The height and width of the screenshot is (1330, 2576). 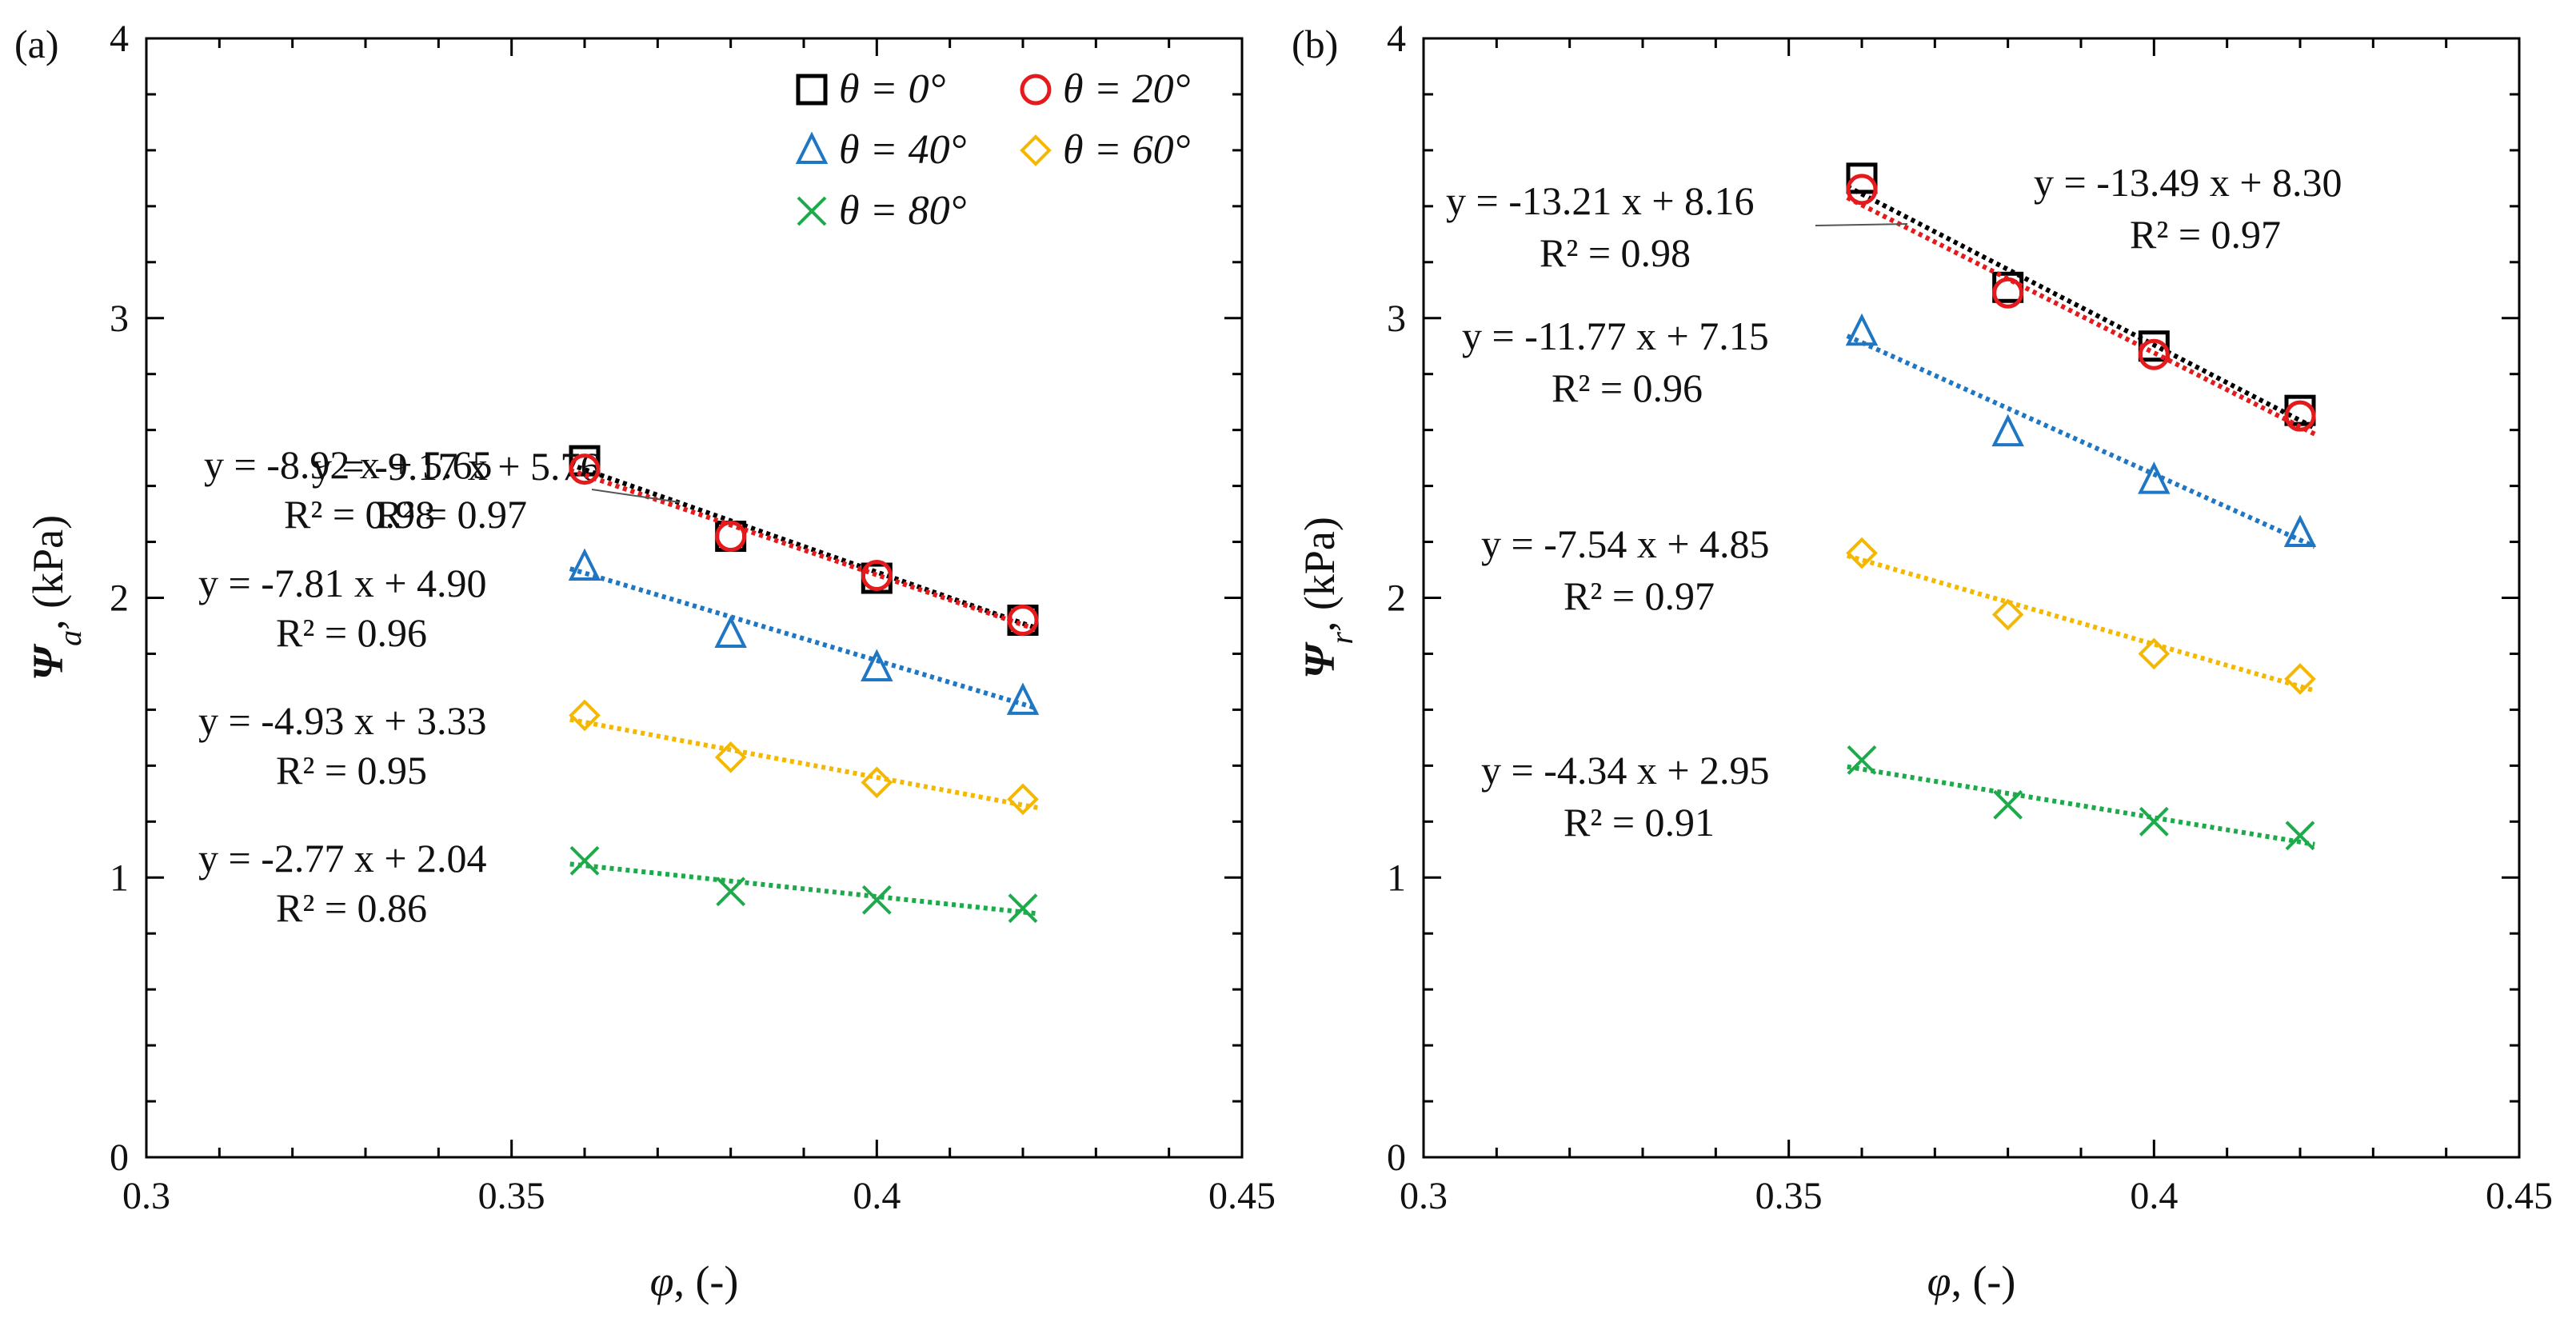 I want to click on fit-equation: y = -8.92 x + 5.65, so click(x=349, y=465).